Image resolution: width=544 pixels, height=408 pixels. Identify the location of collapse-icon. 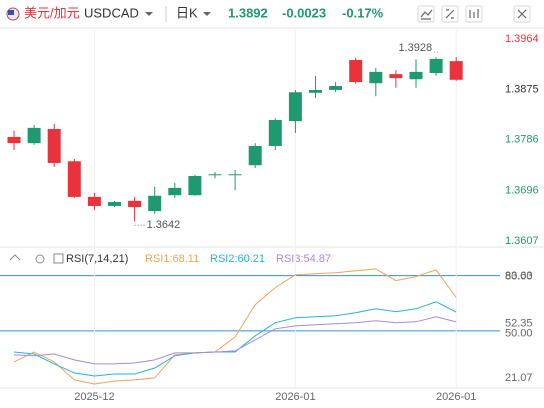
(15, 257).